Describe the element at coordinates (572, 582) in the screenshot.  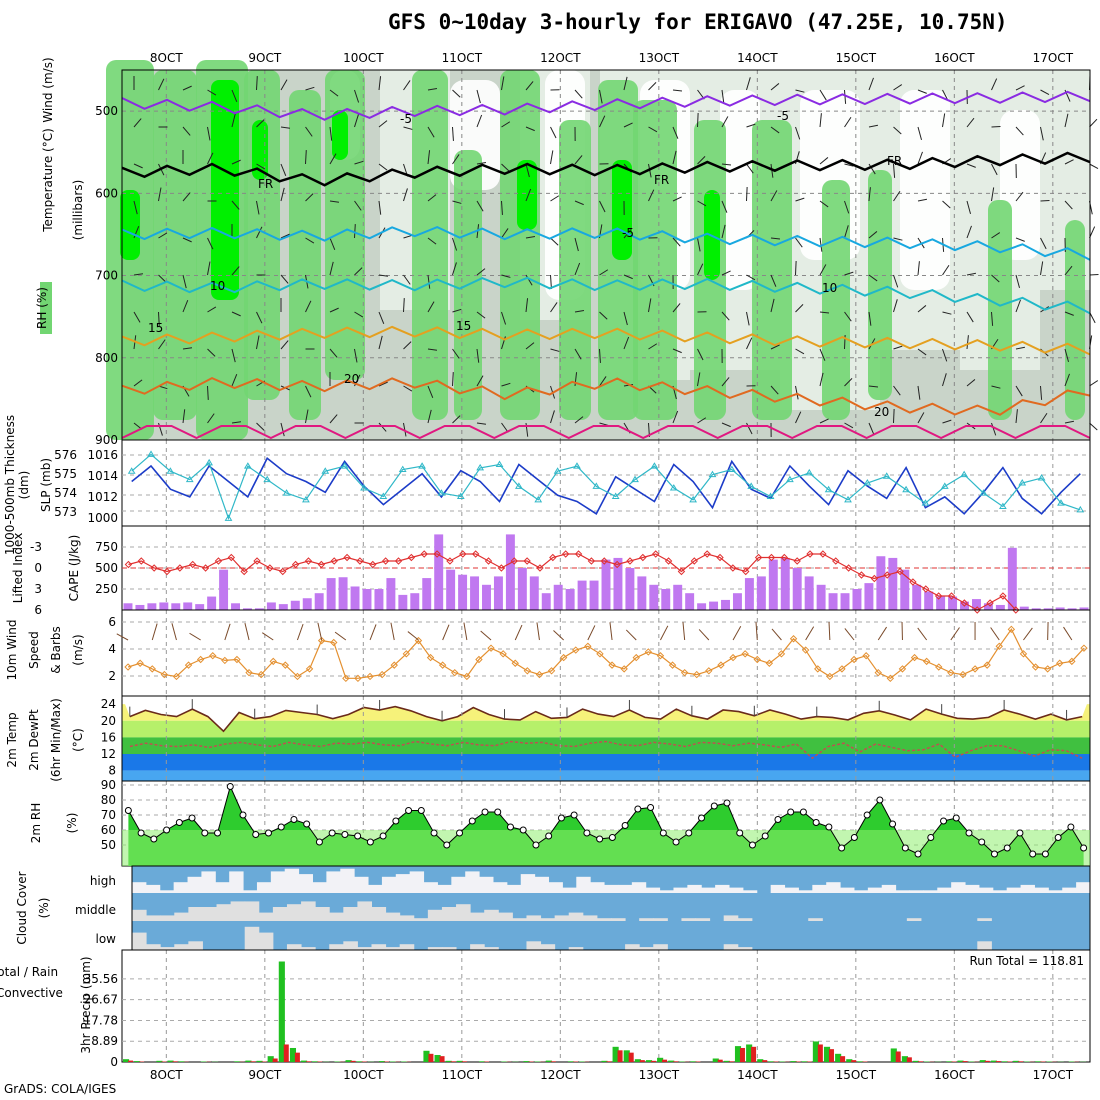
I see `li-line` at that location.